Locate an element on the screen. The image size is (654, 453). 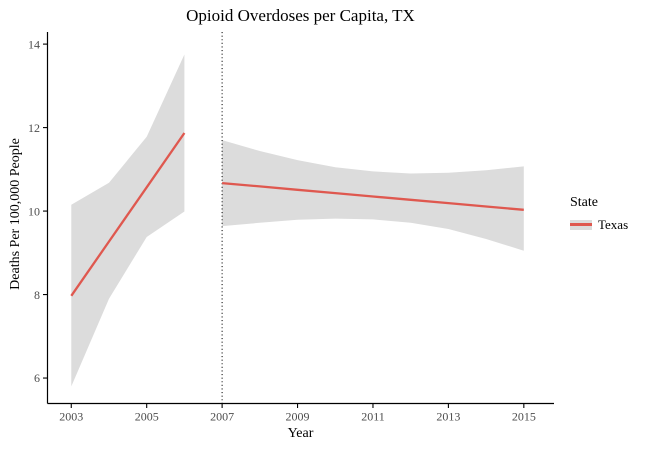
y-tick-label: 6 is located at coordinates (37, 378).